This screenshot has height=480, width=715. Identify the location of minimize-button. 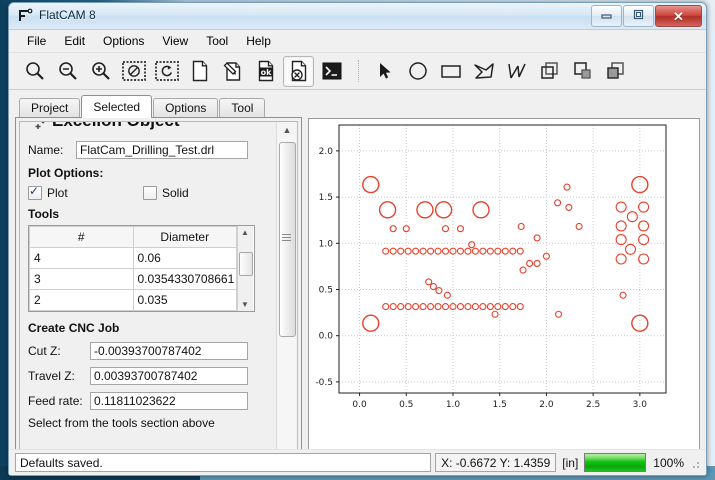
(606, 16).